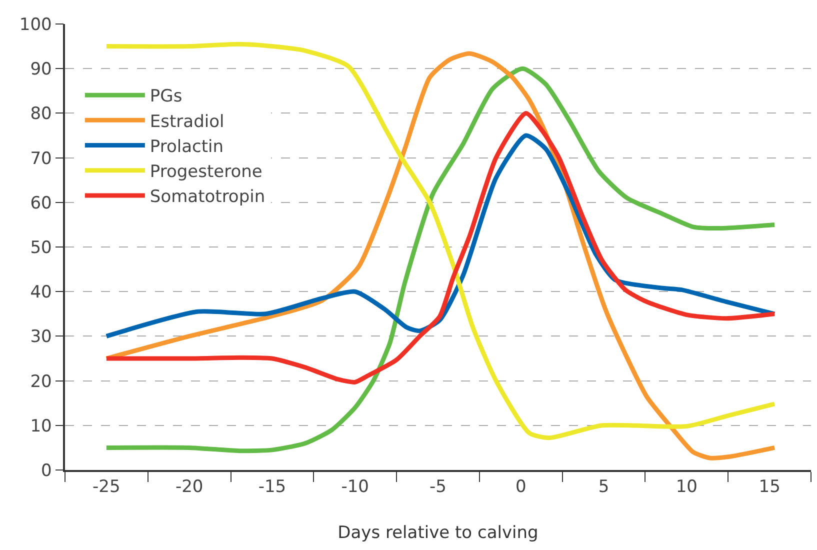 The image size is (817, 550). What do you see at coordinates (41, 114) in the screenshot?
I see `y-tick-label: 80` at bounding box center [41, 114].